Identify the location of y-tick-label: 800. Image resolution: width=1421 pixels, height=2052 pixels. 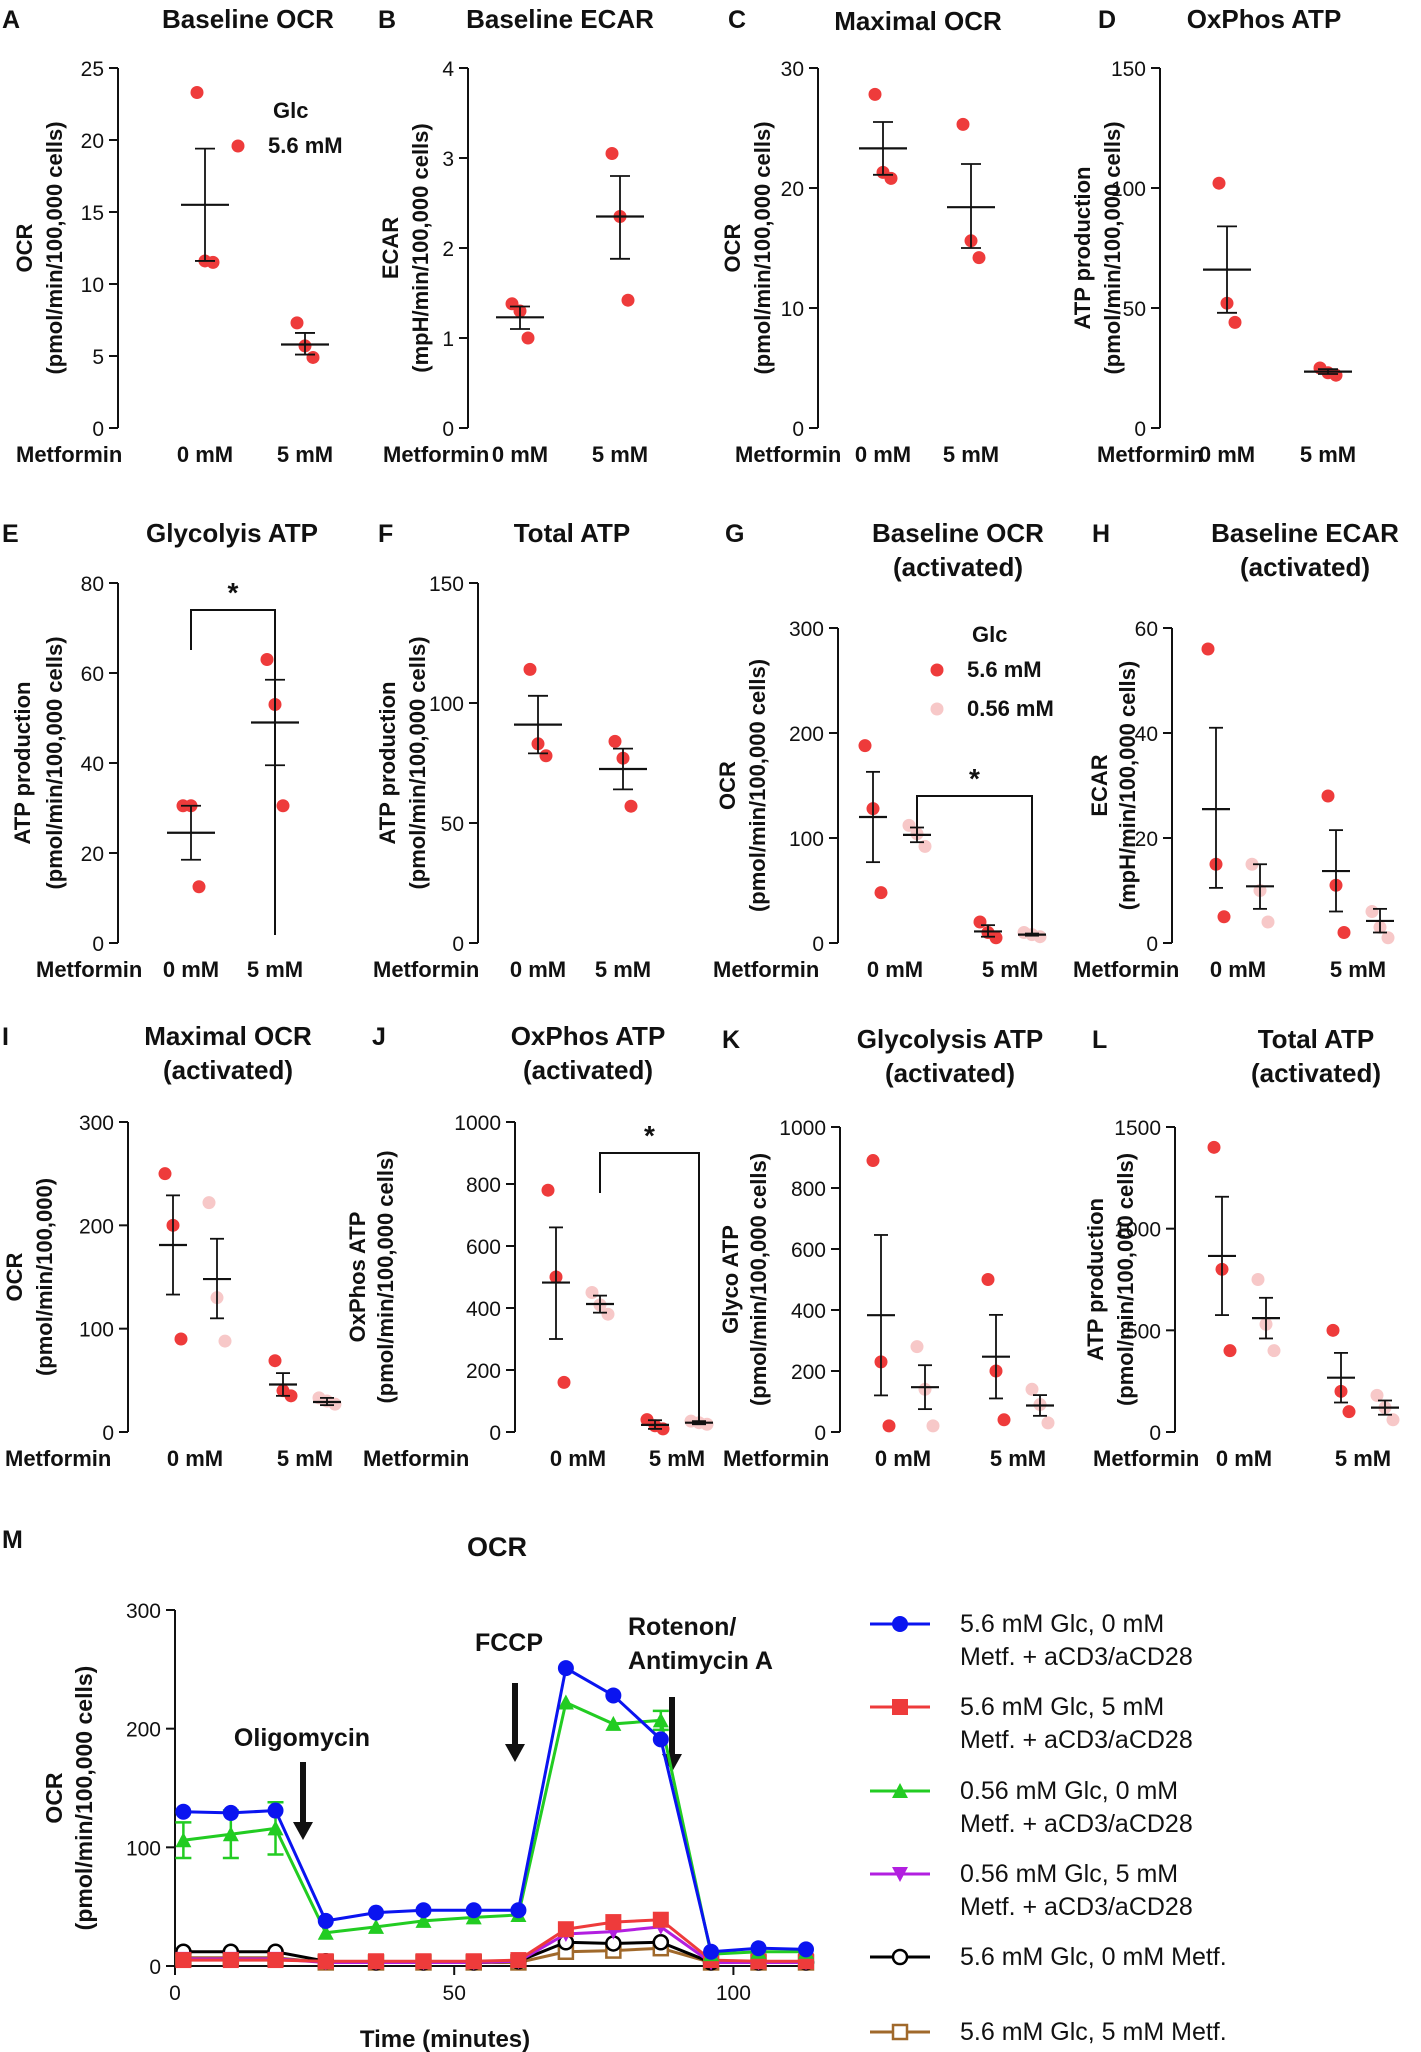
(808, 1189).